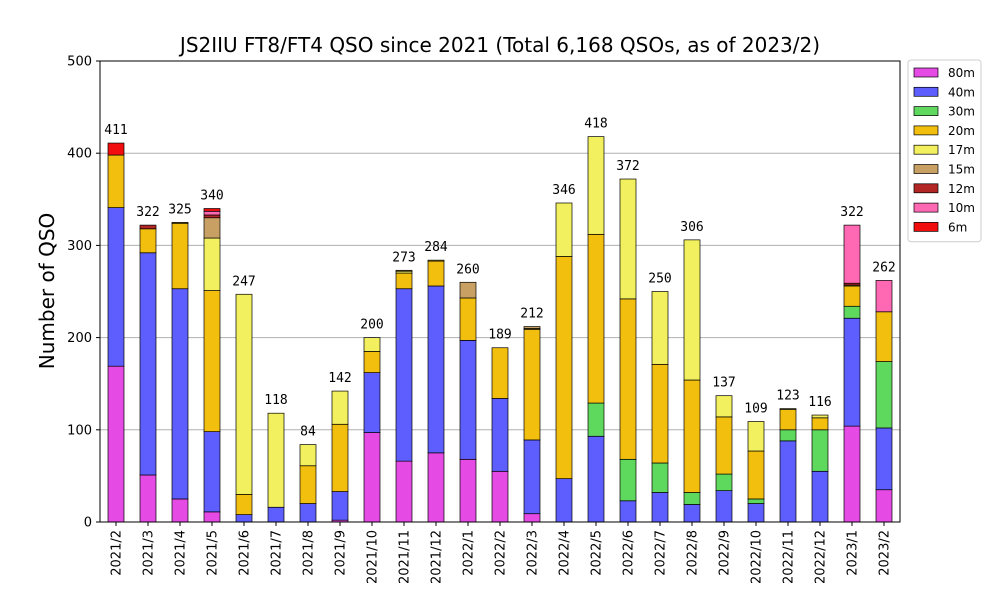 This screenshot has height=600, width=1000. What do you see at coordinates (725, 553) in the screenshot?
I see `x-tick-label: 2022/9` at bounding box center [725, 553].